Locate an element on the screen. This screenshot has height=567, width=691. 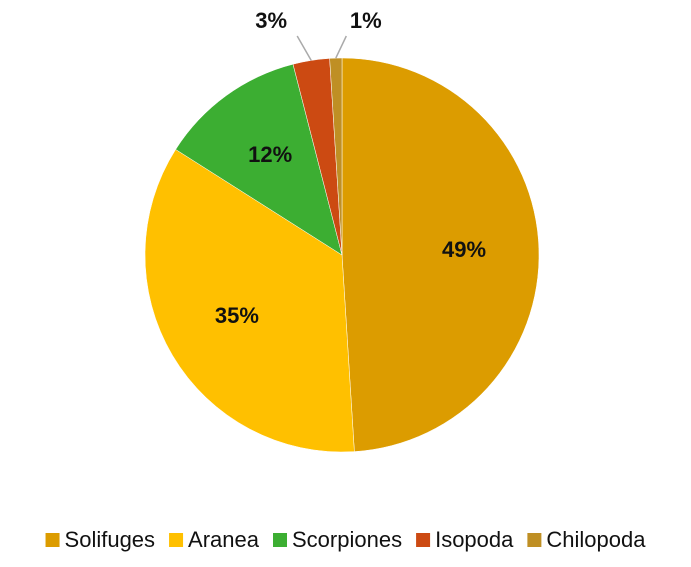
data-label: 3% is located at coordinates (271, 20).